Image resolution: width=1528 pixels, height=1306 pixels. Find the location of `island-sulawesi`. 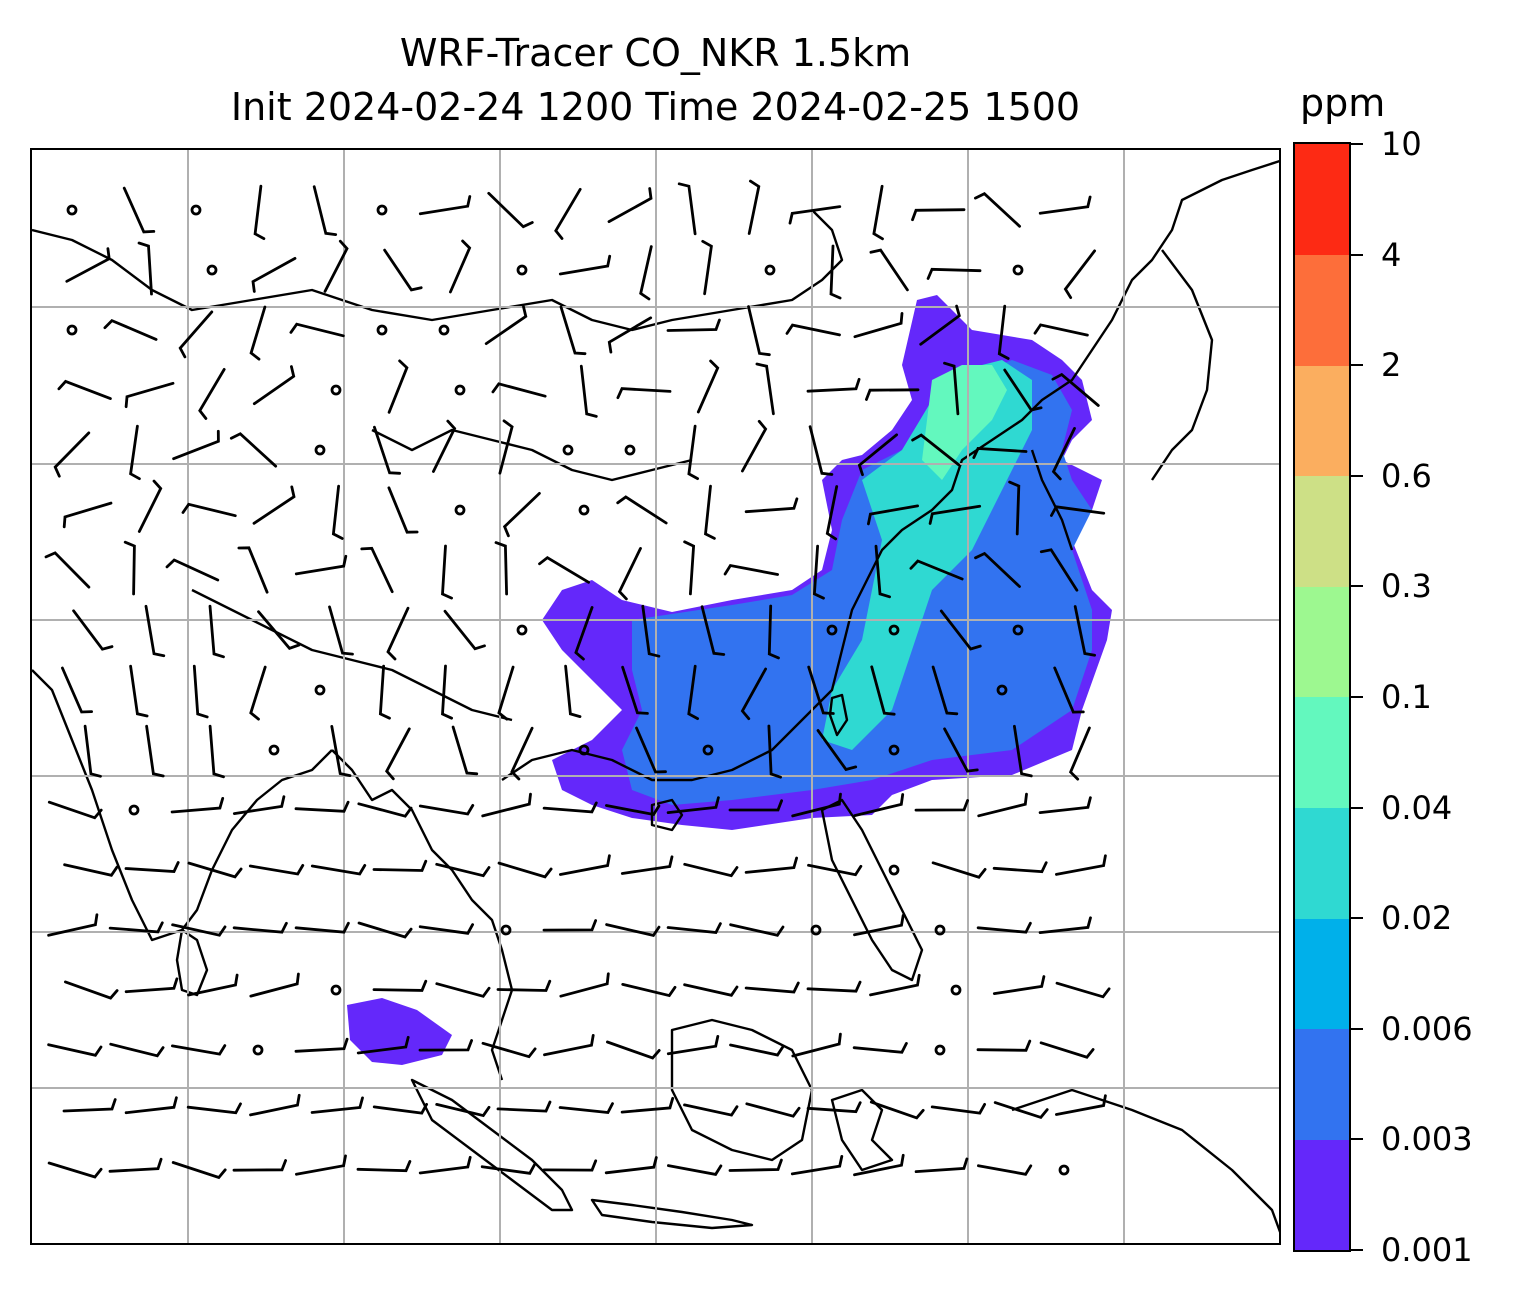

island-sulawesi is located at coordinates (862, 1130).